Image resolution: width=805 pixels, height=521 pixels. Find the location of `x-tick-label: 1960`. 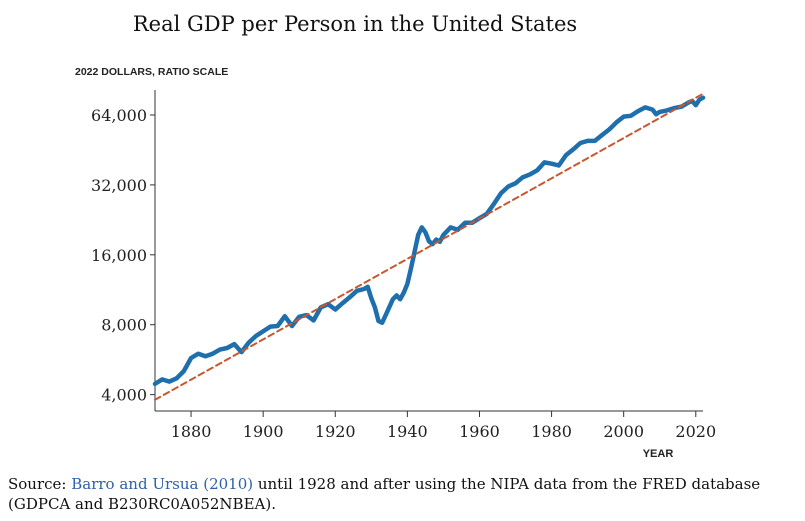

x-tick-label: 1960 is located at coordinates (479, 431).